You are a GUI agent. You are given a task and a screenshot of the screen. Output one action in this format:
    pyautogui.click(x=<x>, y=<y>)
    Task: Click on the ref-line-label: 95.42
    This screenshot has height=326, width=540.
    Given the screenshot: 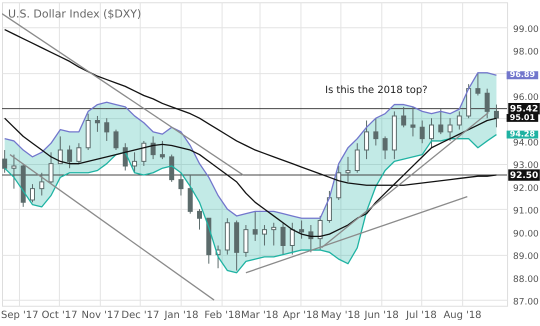 What is the action you would take?
    pyautogui.click(x=524, y=109)
    